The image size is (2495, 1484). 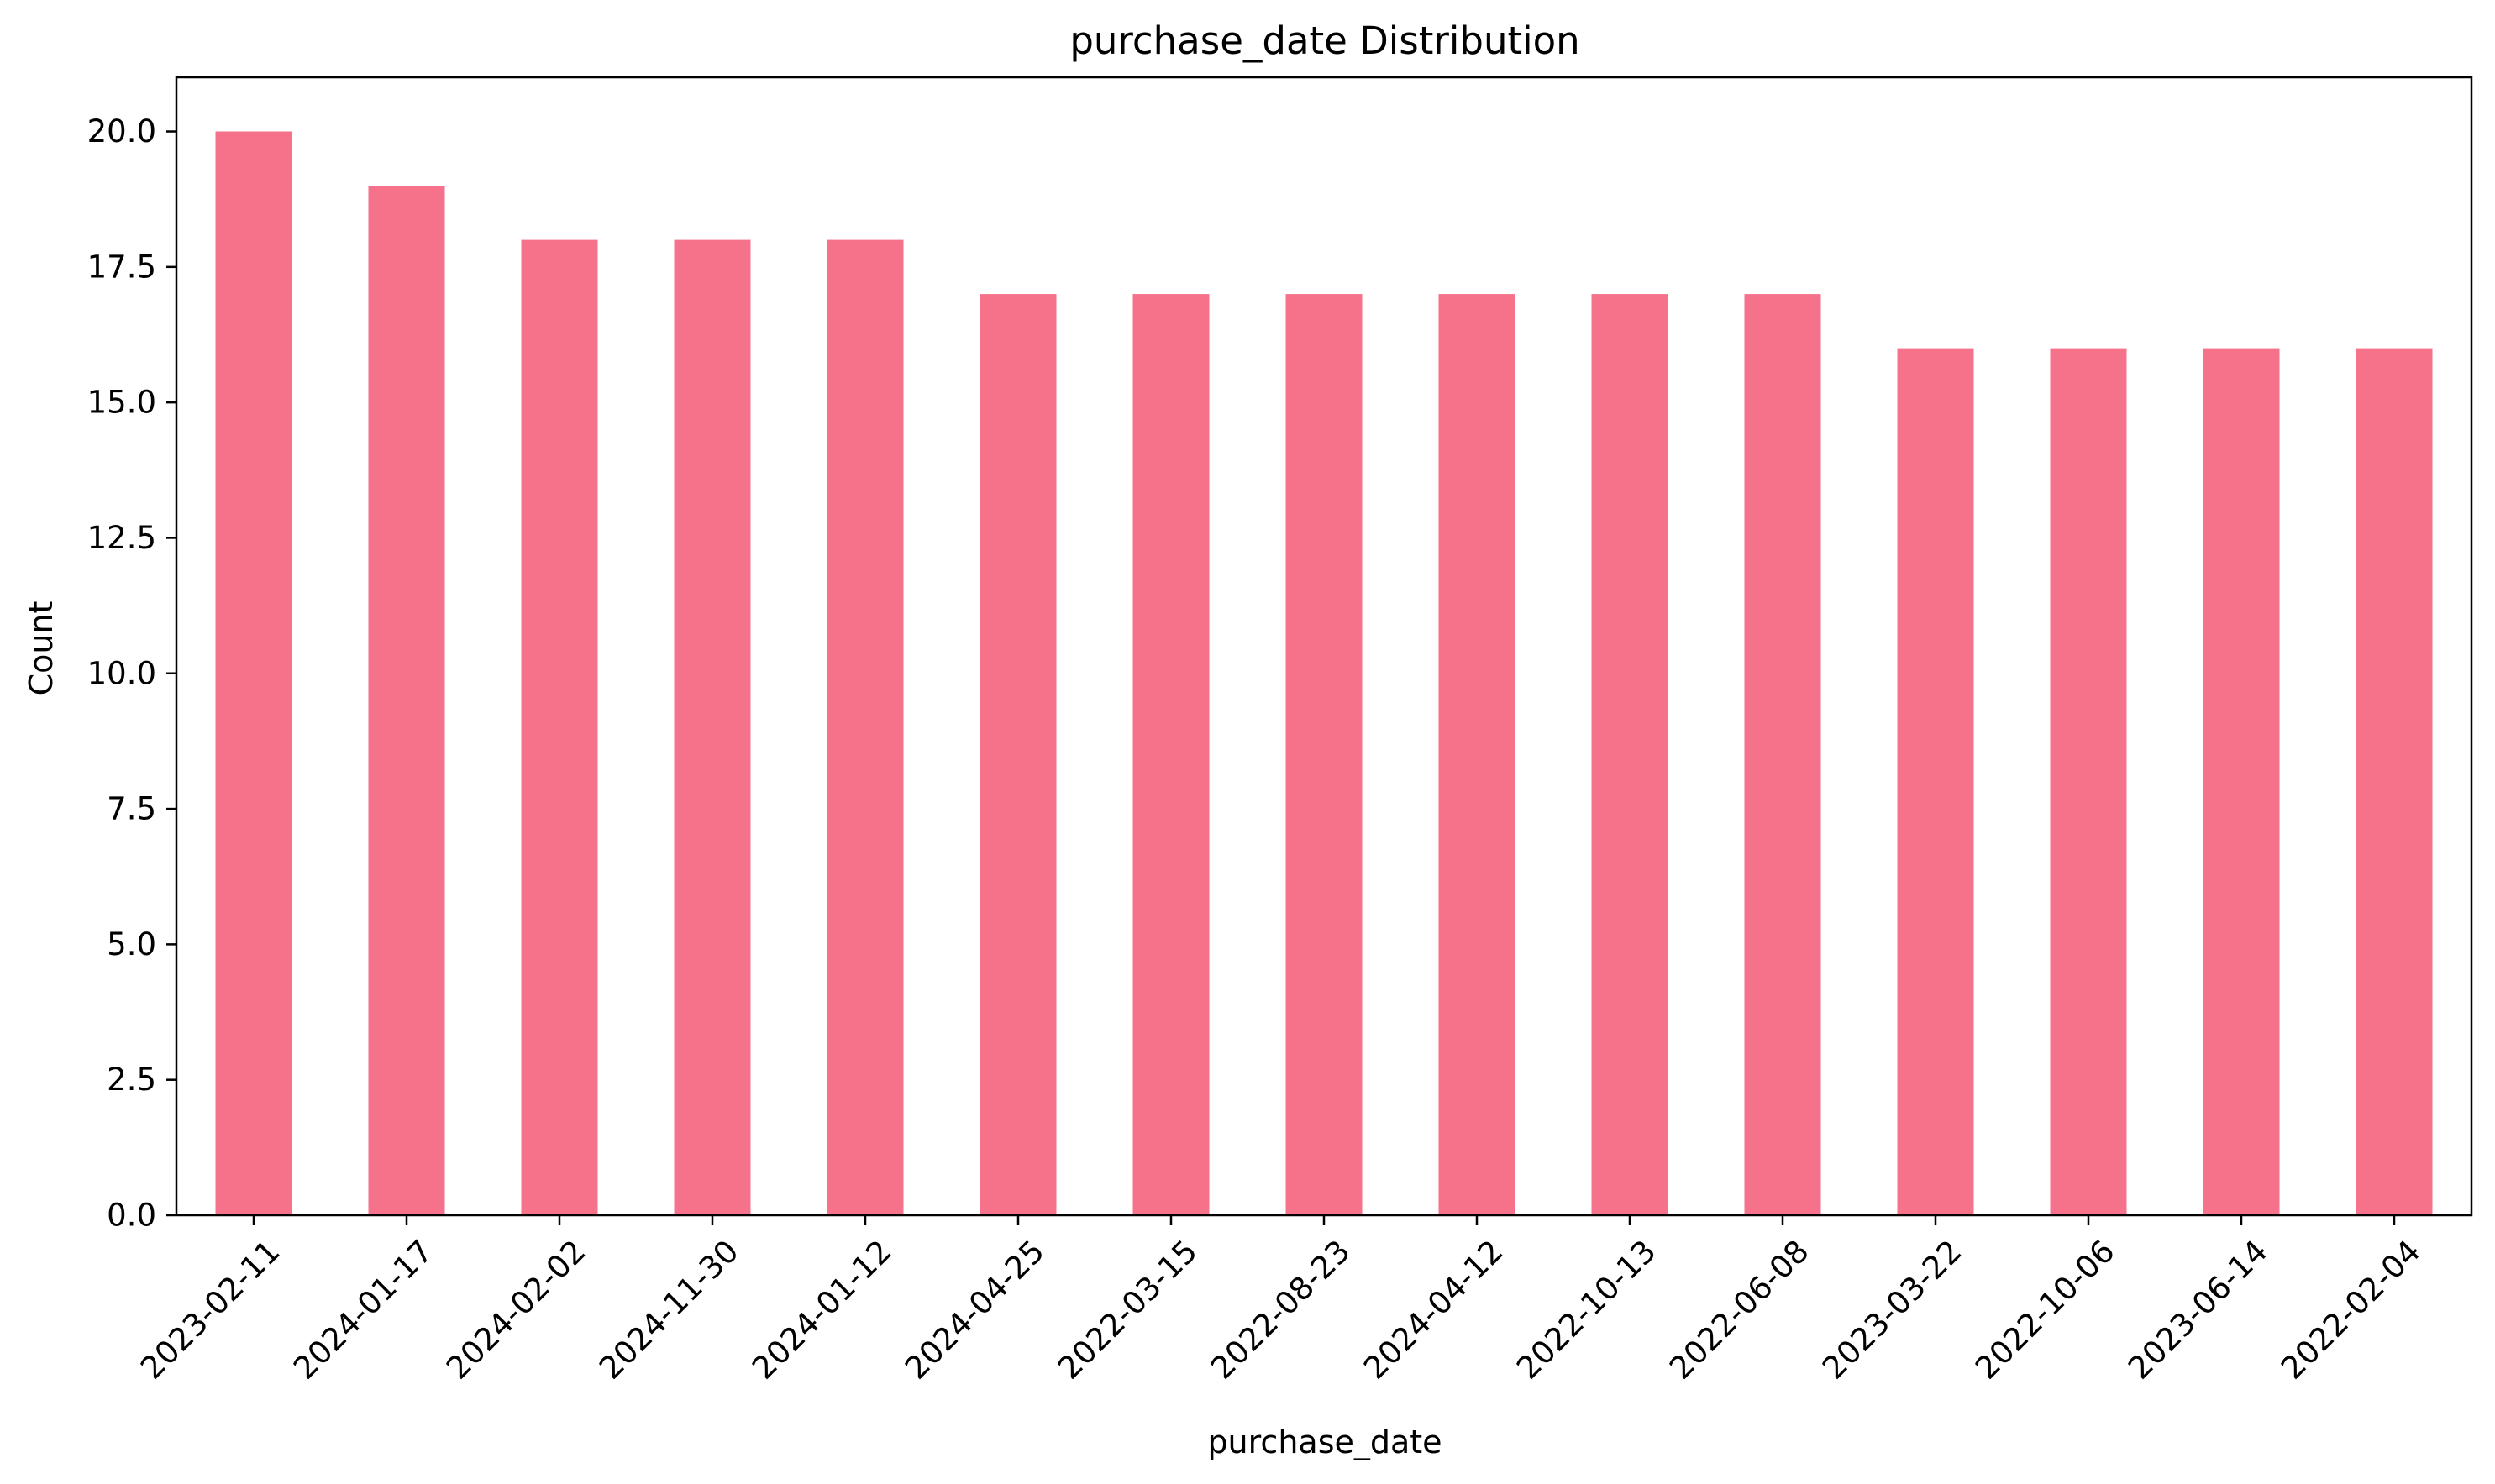 What do you see at coordinates (122, 673) in the screenshot?
I see `y-tick-label: 10.0` at bounding box center [122, 673].